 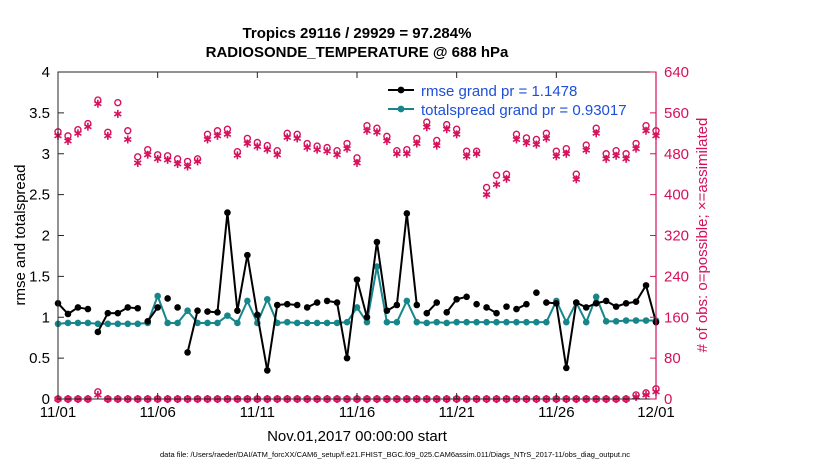 I want to click on x-axis-label: Nov.01,2017 00:00:00 start, so click(x=357, y=436).